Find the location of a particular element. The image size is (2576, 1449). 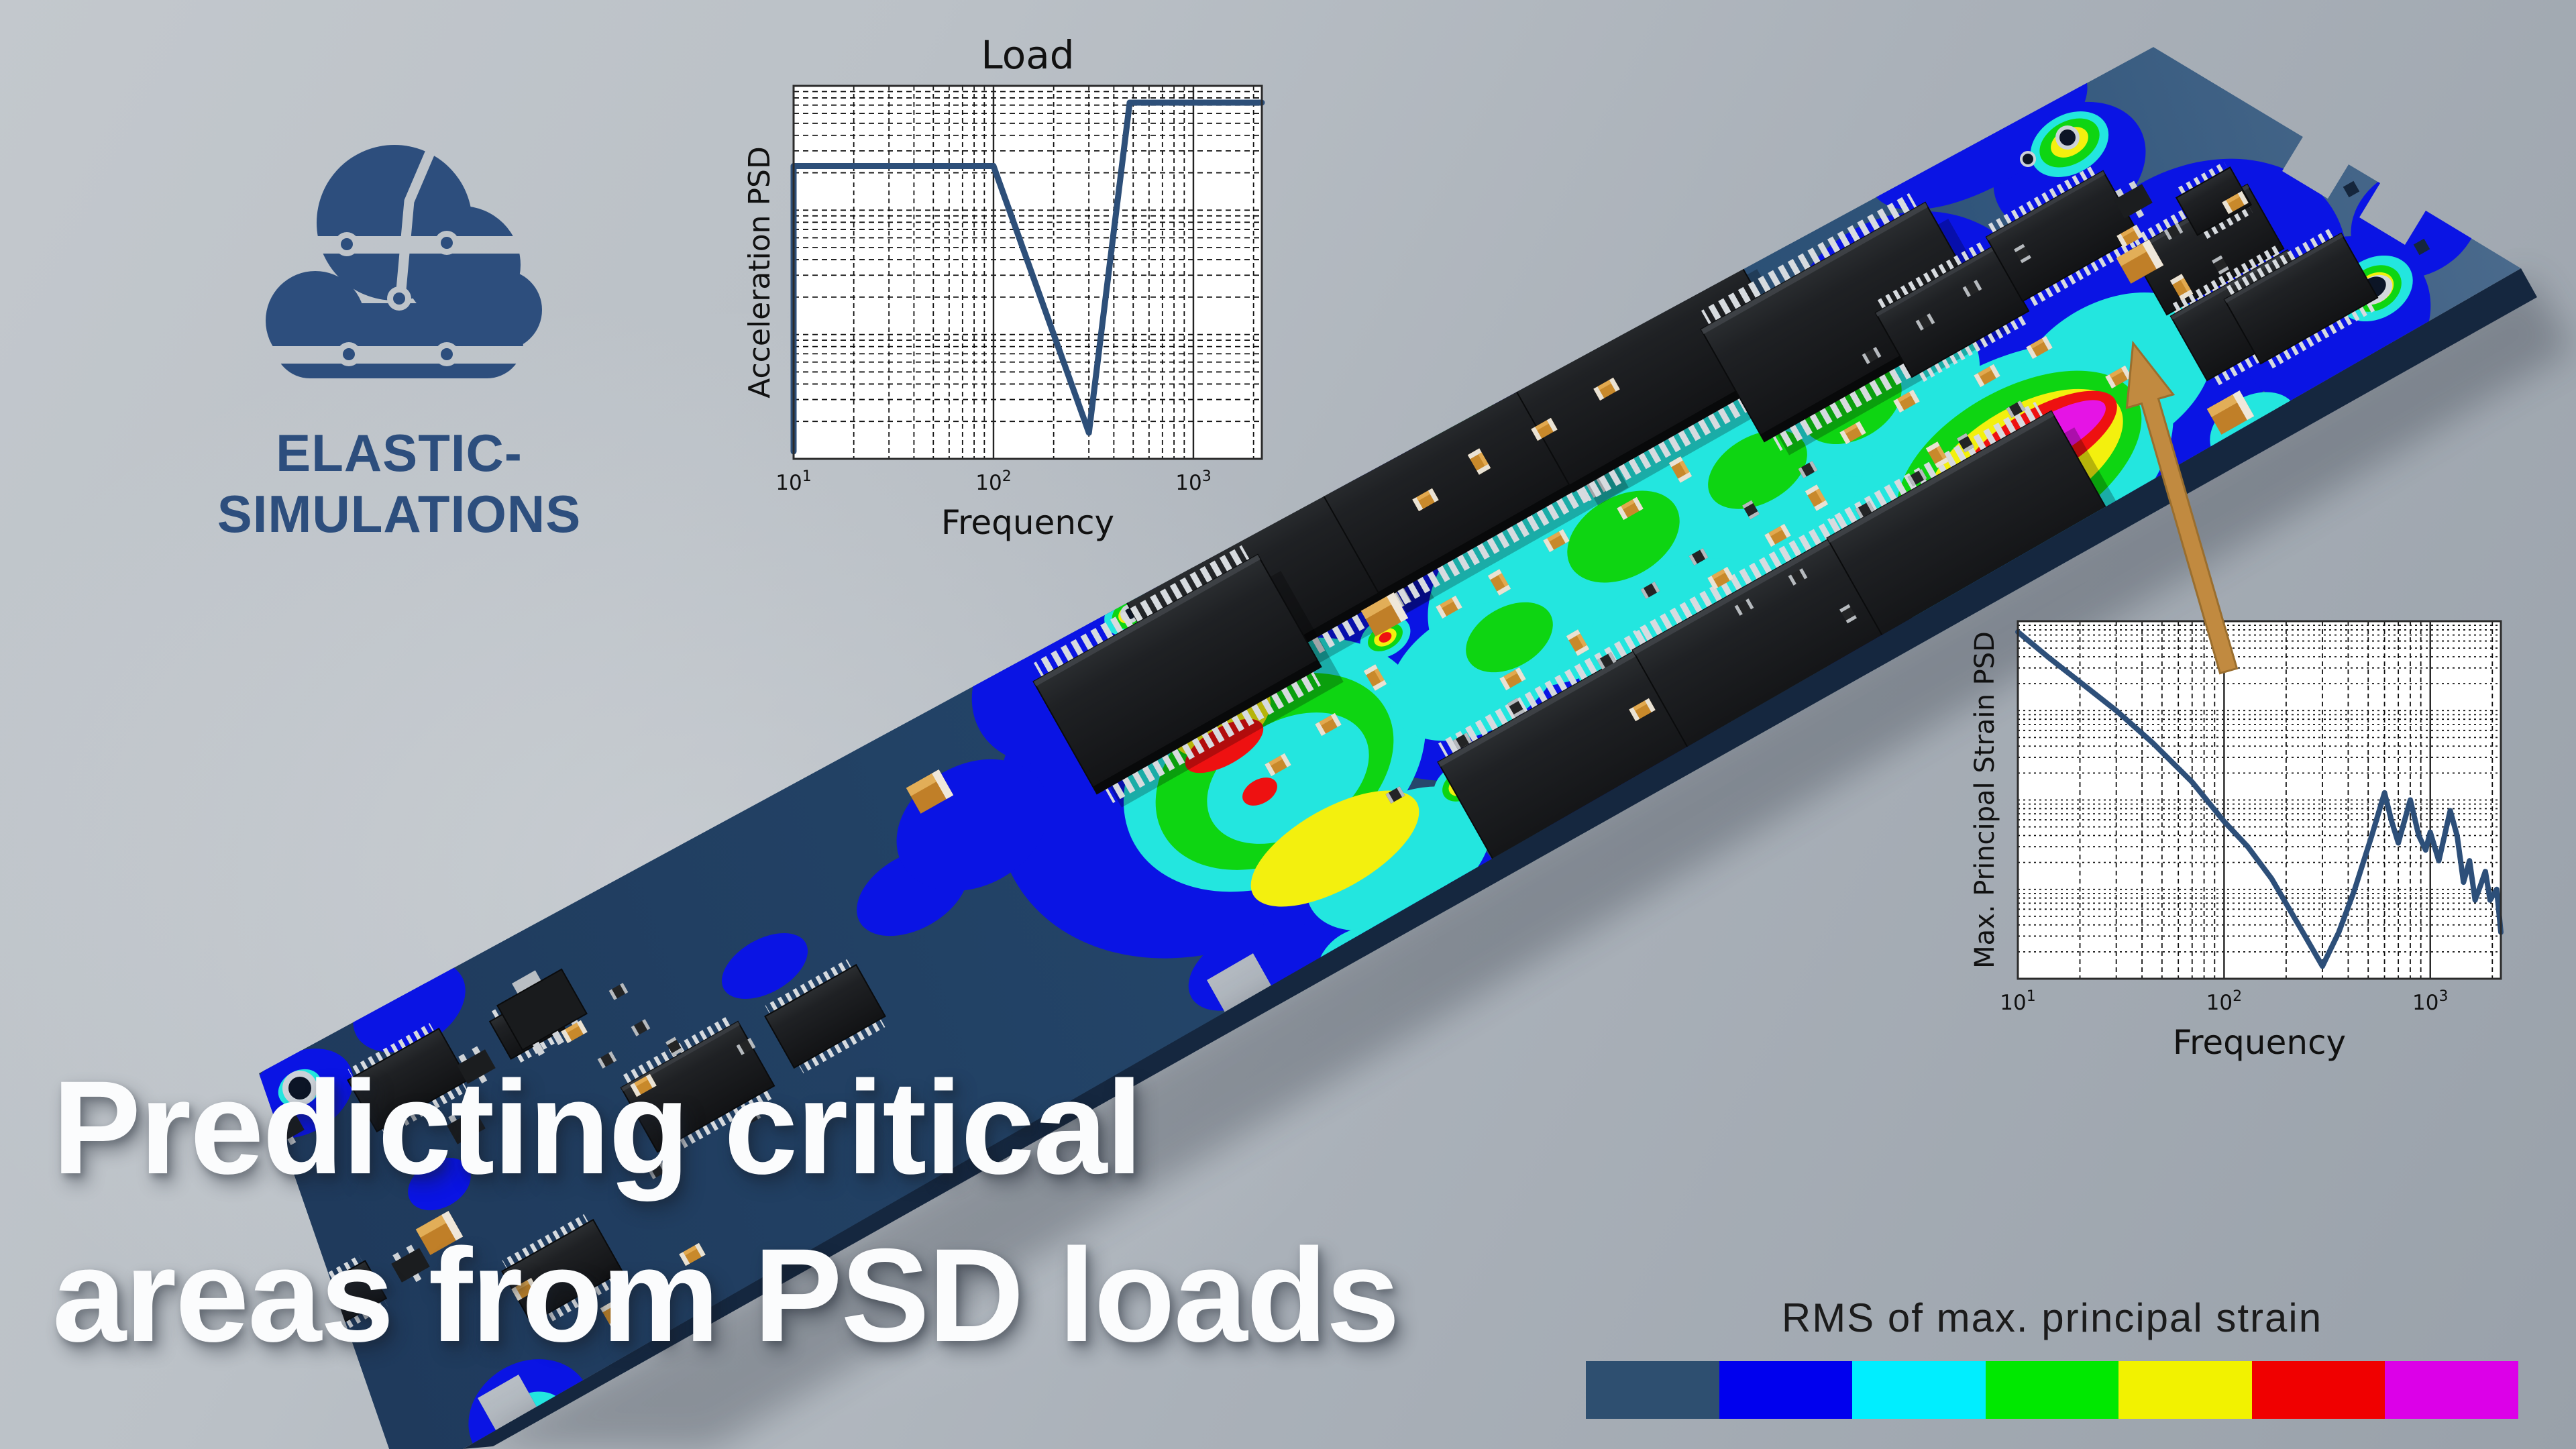

plot-area is located at coordinates (1028, 272).